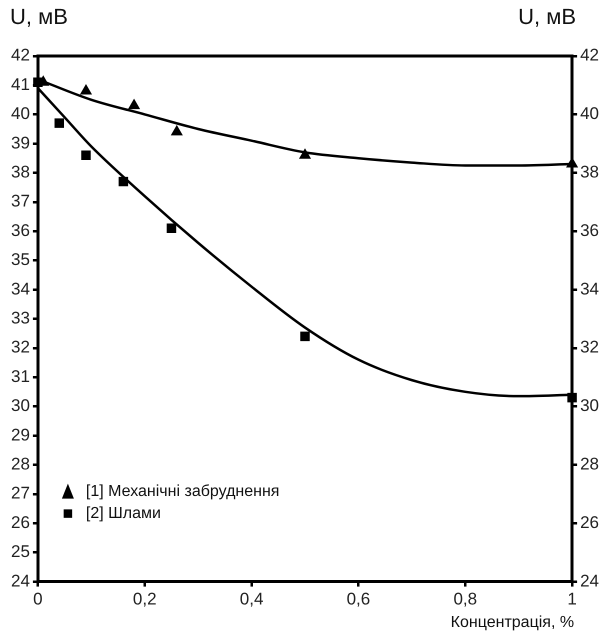 This screenshot has height=633, width=606. What do you see at coordinates (20, 230) in the screenshot?
I see `y-tick-label: 36` at bounding box center [20, 230].